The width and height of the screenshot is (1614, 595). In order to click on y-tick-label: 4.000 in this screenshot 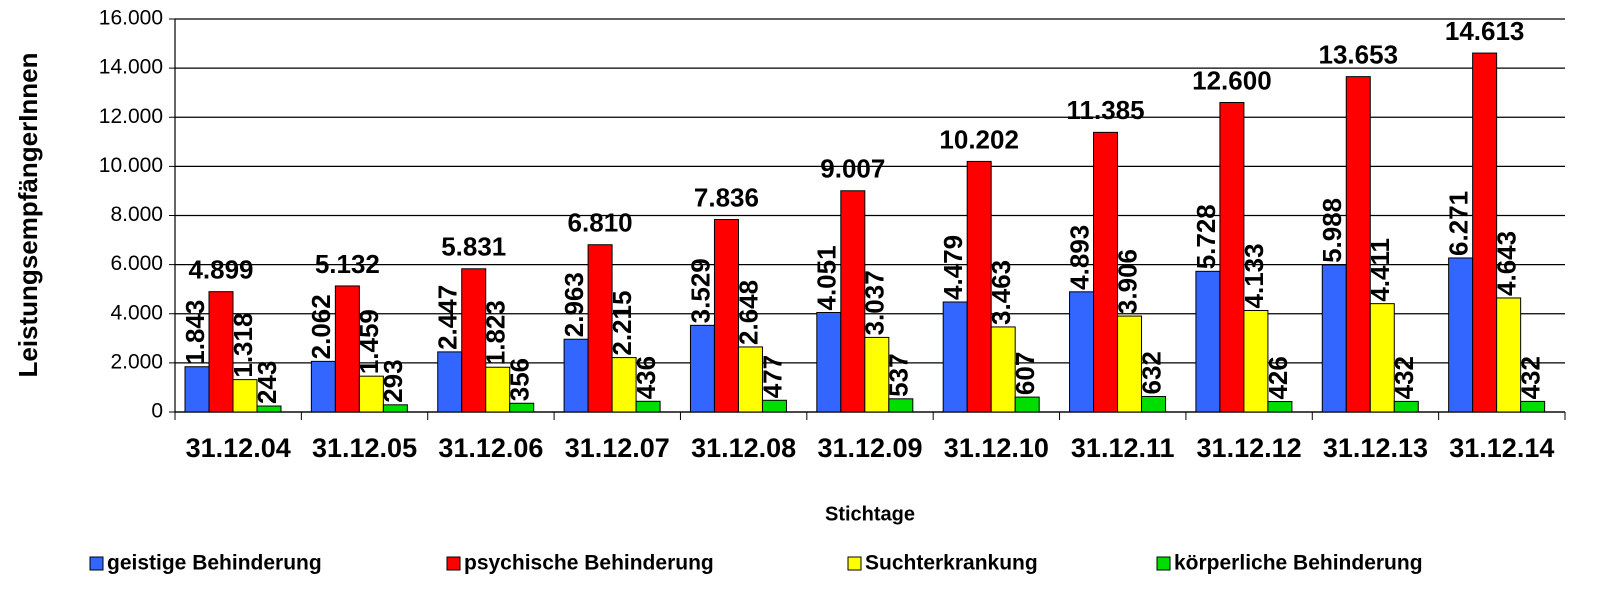, I will do `click(136, 312)`.